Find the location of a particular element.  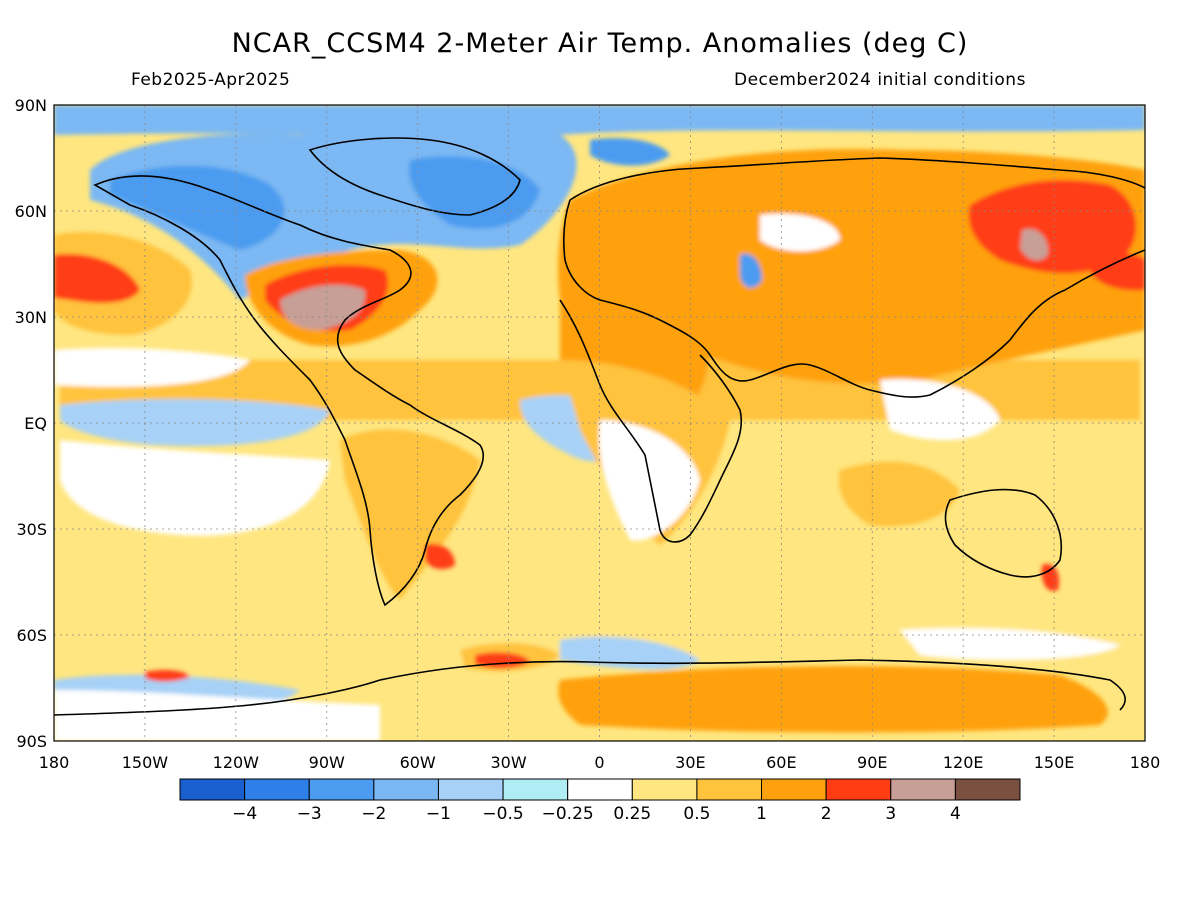

colorbar-label: −0.5 is located at coordinates (502, 814).